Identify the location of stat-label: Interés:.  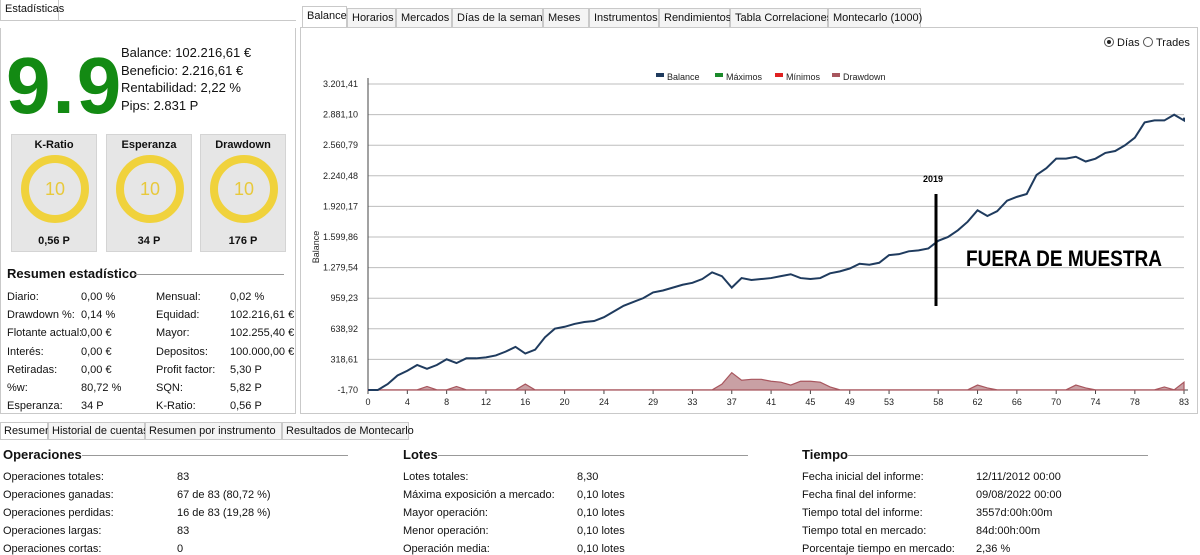
(25, 351).